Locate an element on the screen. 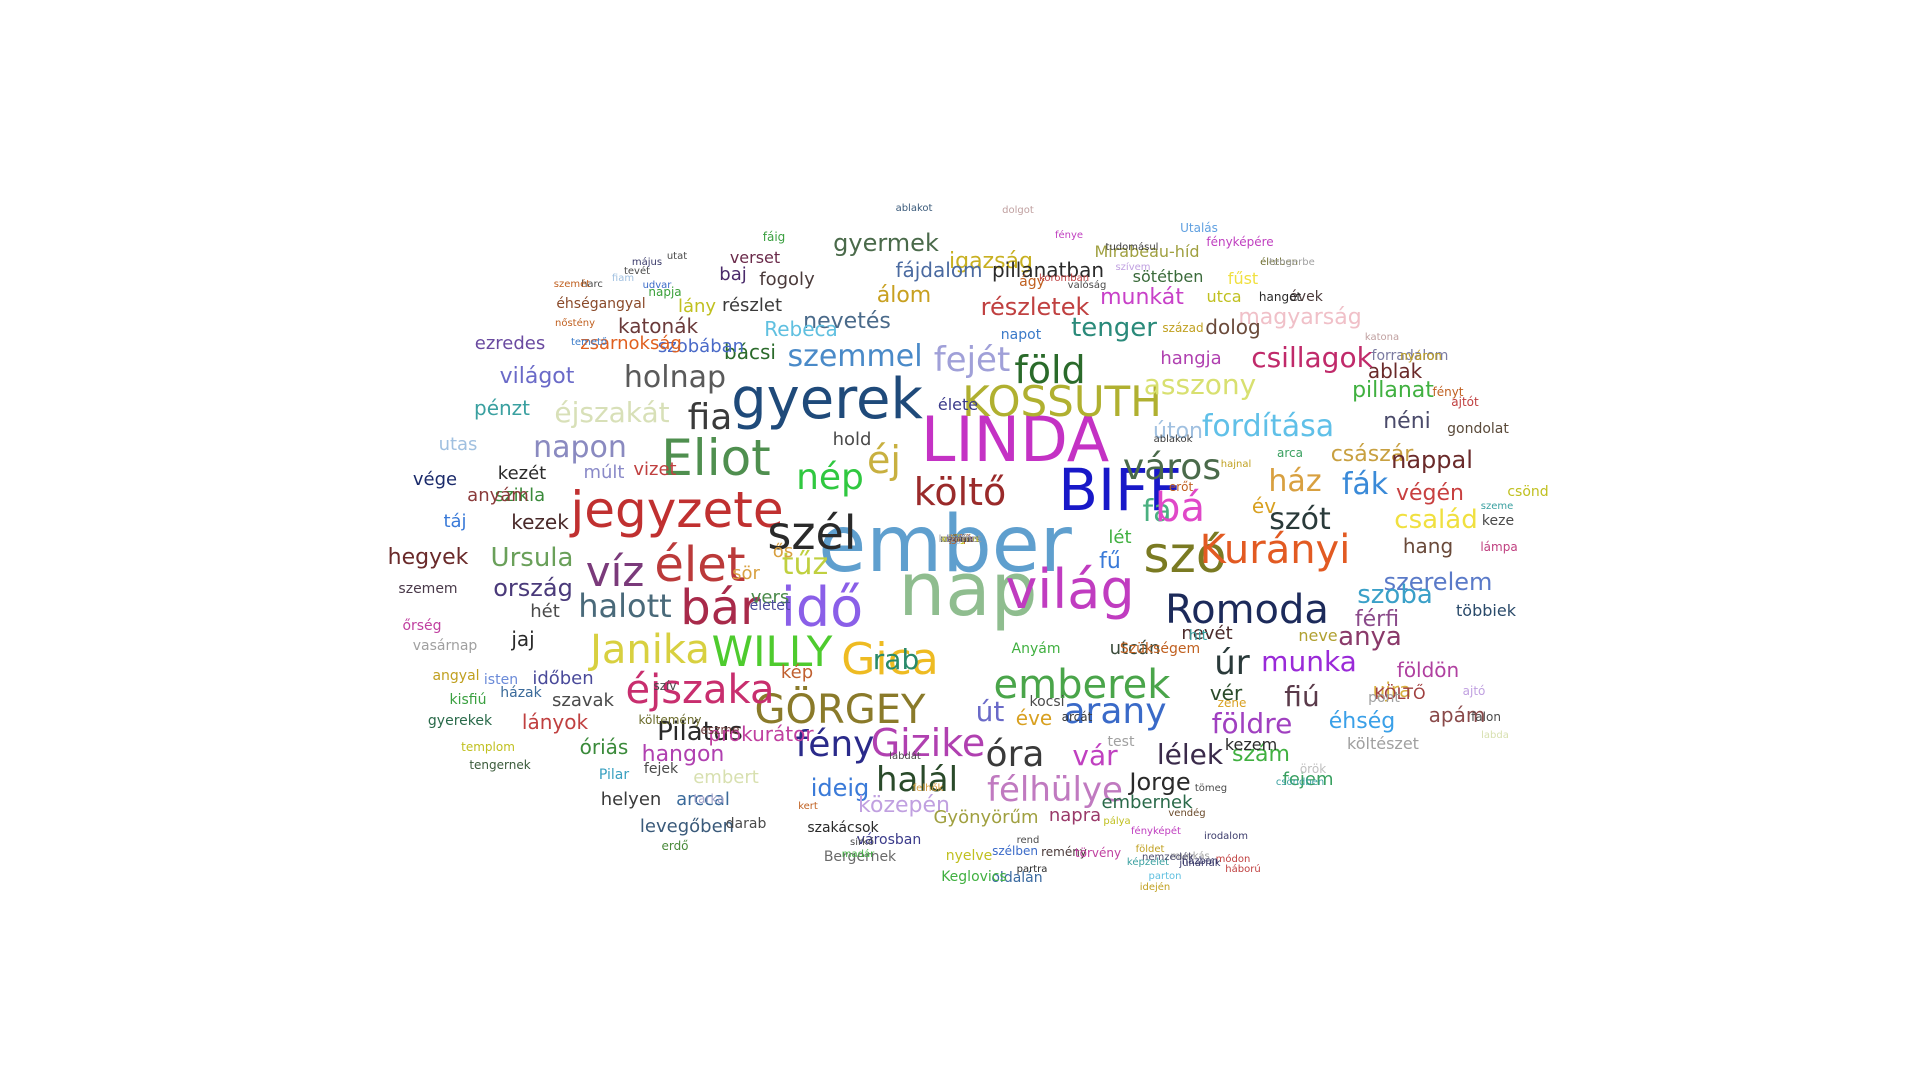 The image size is (1920, 1080). cloud-word: remény is located at coordinates (1064, 852).